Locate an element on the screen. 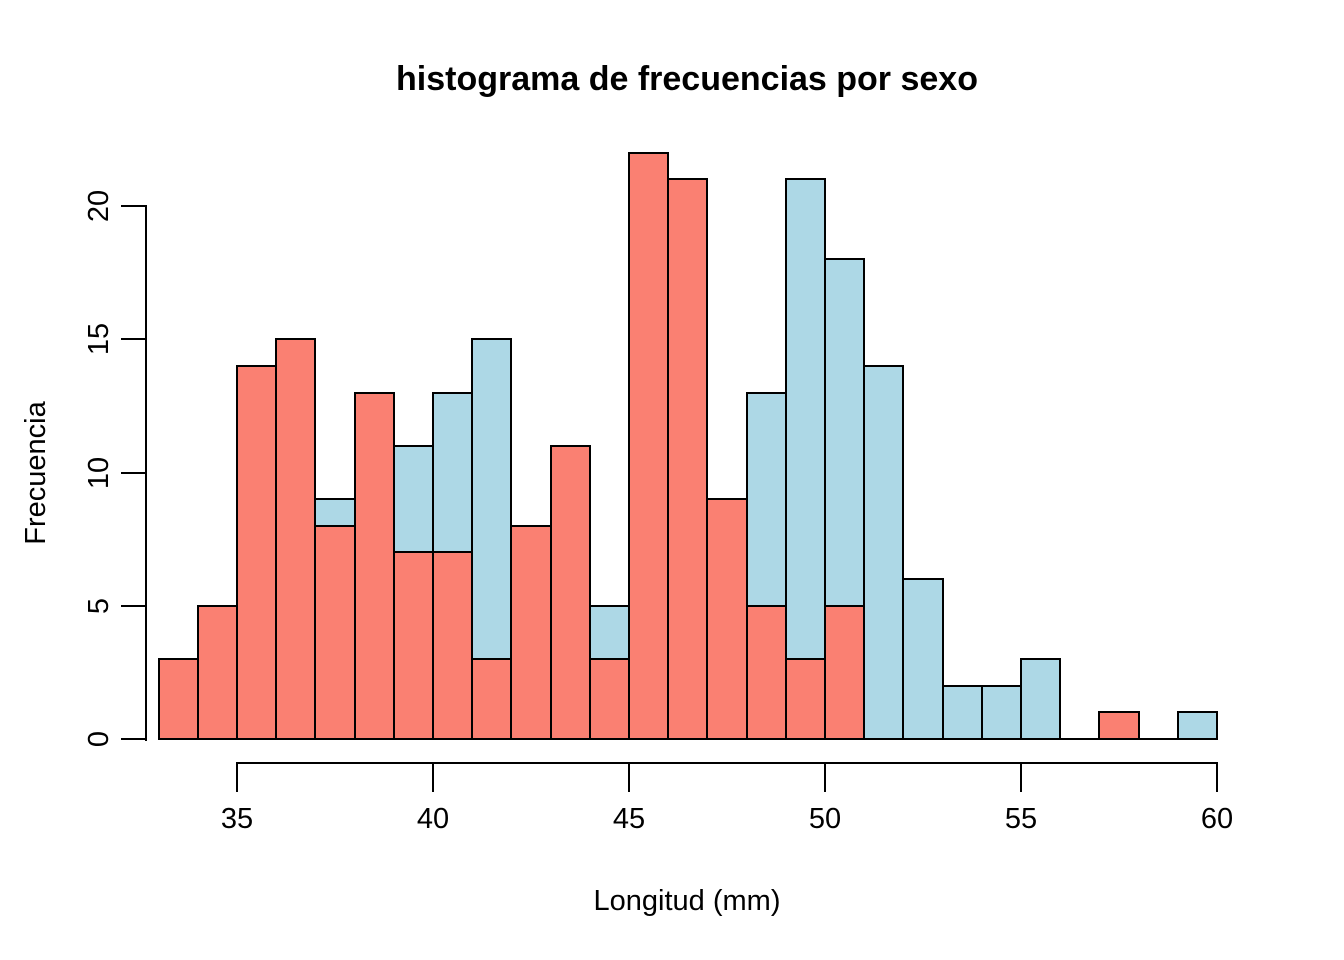  y-tick-label: 20 is located at coordinates (99, 206).